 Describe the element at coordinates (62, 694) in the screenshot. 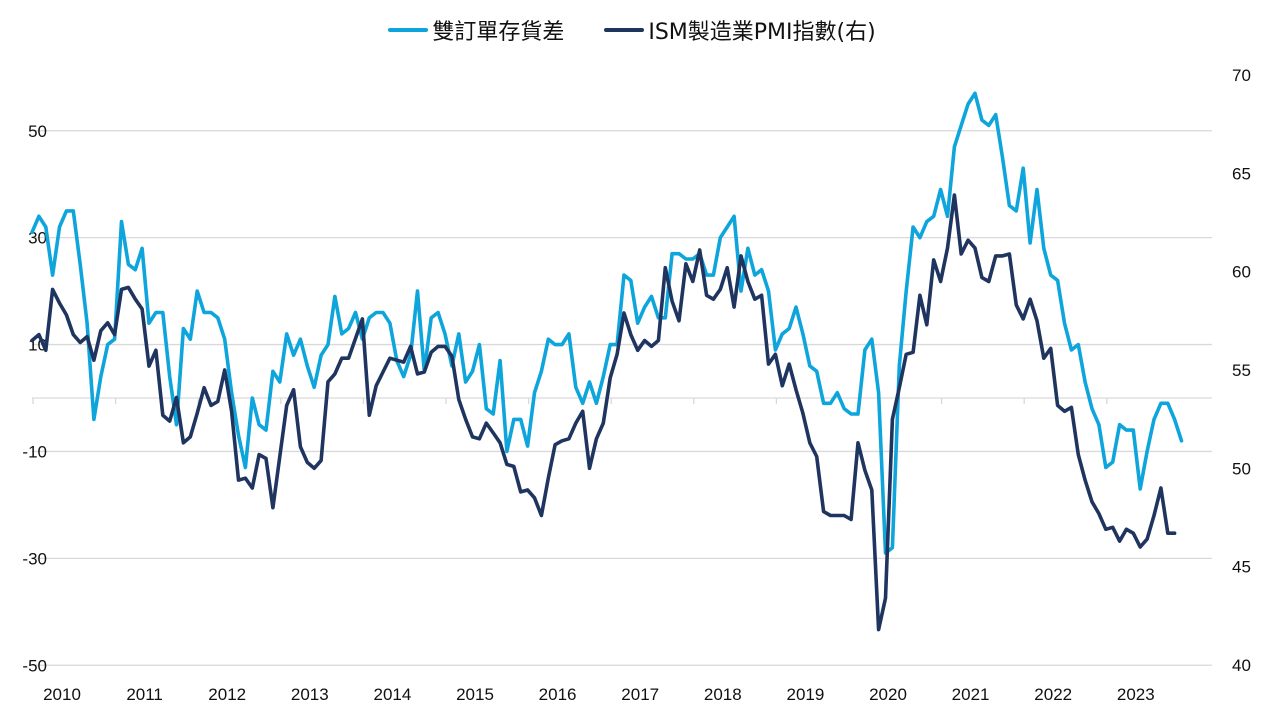

I see `x-tick-label: 2010` at that location.